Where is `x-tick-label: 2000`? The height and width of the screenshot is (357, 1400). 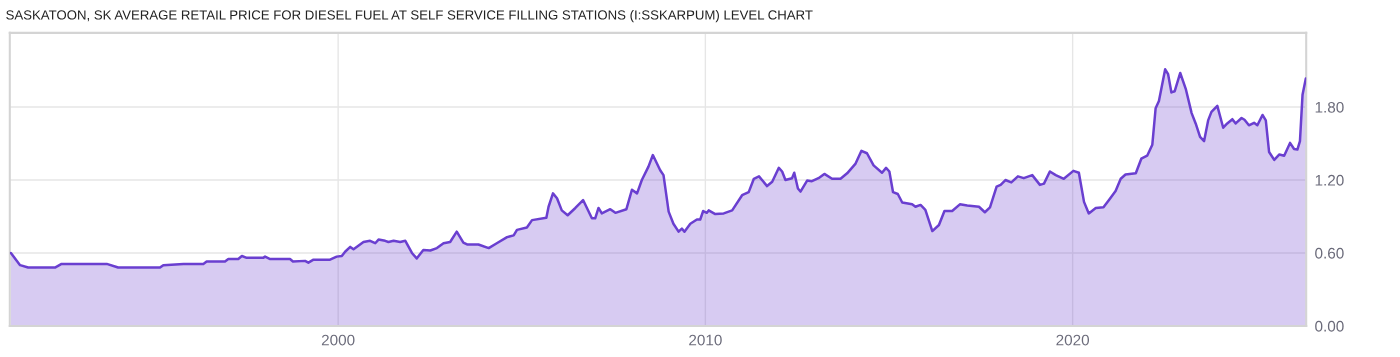
x-tick-label: 2000 is located at coordinates (338, 340).